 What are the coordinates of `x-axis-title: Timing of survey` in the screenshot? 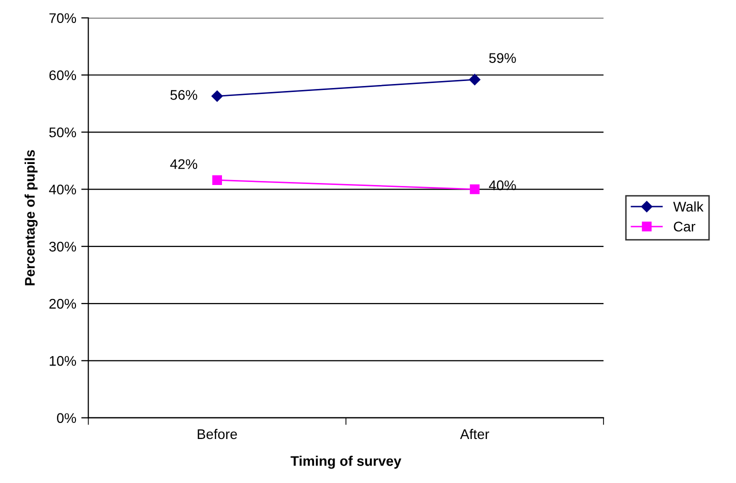 It's located at (346, 462).